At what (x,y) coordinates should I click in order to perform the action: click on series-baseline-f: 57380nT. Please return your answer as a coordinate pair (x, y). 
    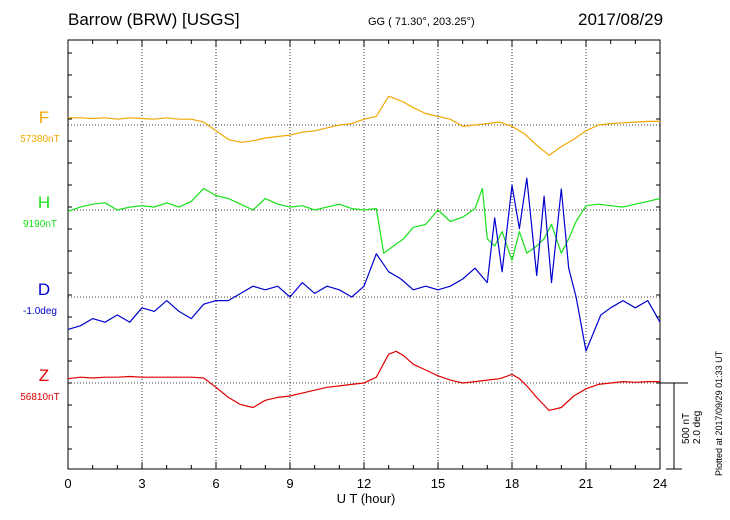
    Looking at the image, I should click on (39, 139).